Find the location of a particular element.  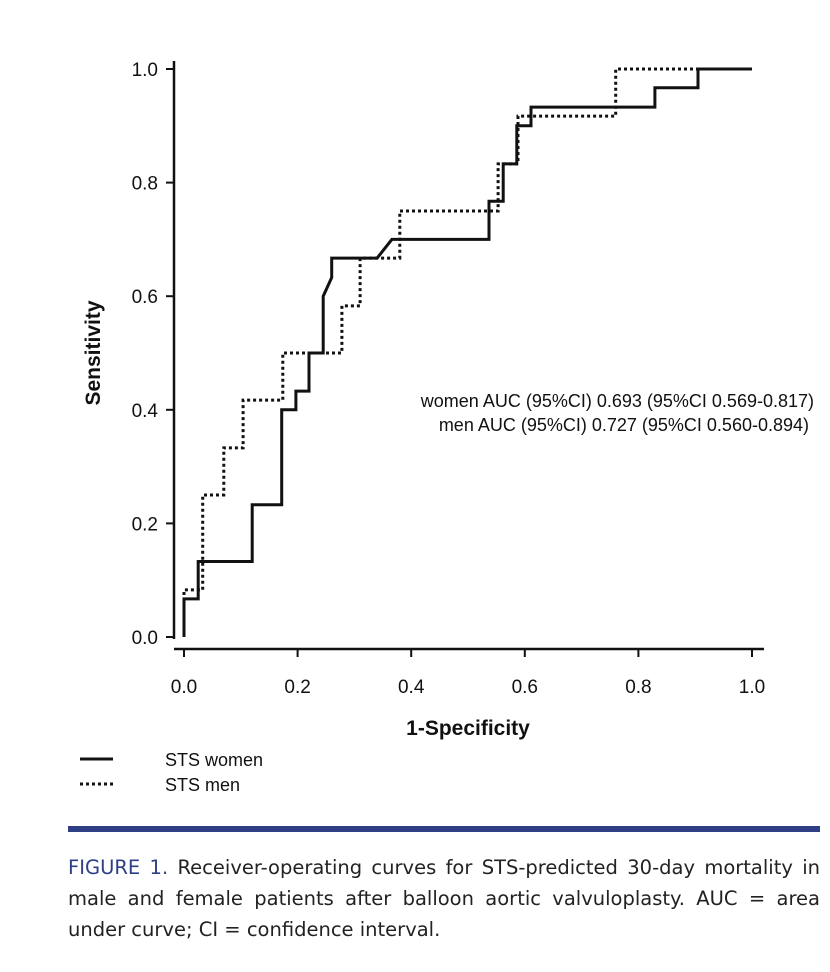

caption-divider is located at coordinates (444, 829).